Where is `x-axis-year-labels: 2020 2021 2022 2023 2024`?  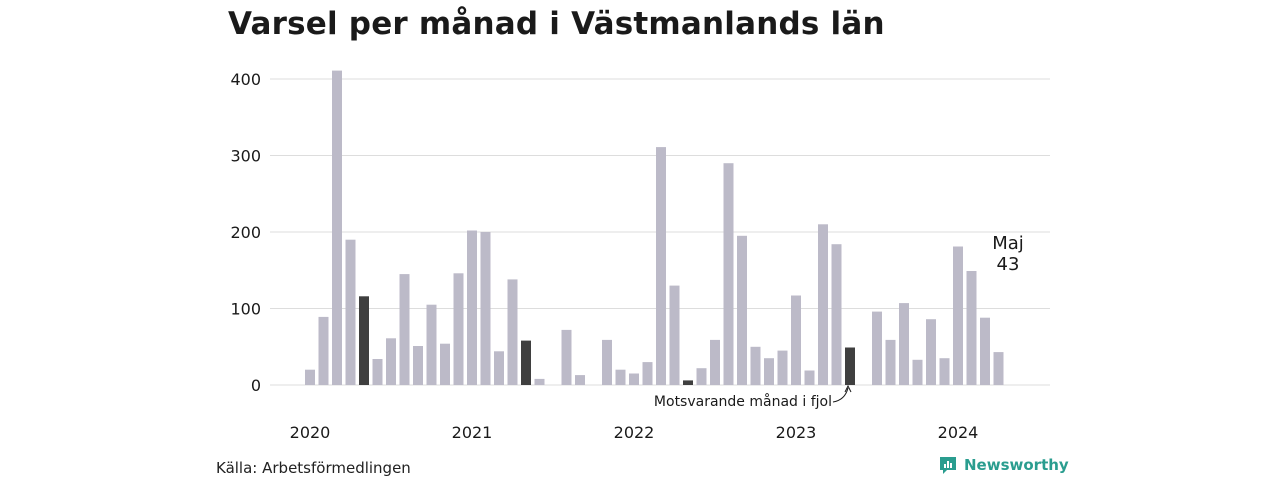
x-axis-year-labels: 2020 2021 2022 2023 2024 is located at coordinates (634, 432).